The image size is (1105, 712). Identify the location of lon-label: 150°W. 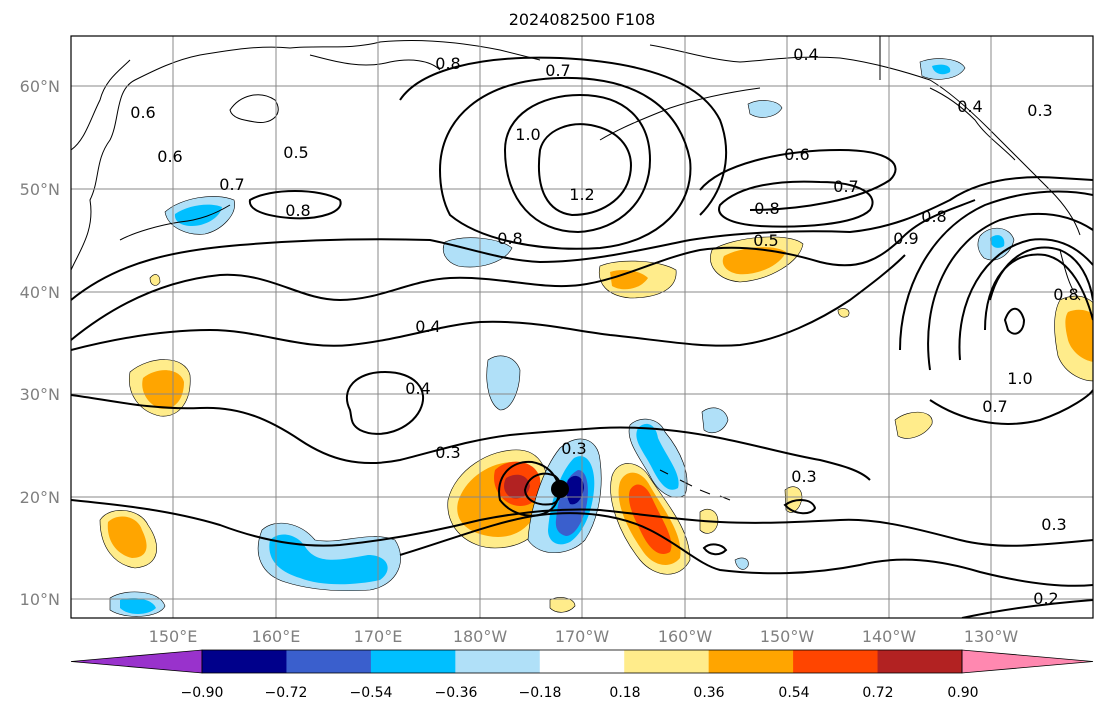
(787, 636).